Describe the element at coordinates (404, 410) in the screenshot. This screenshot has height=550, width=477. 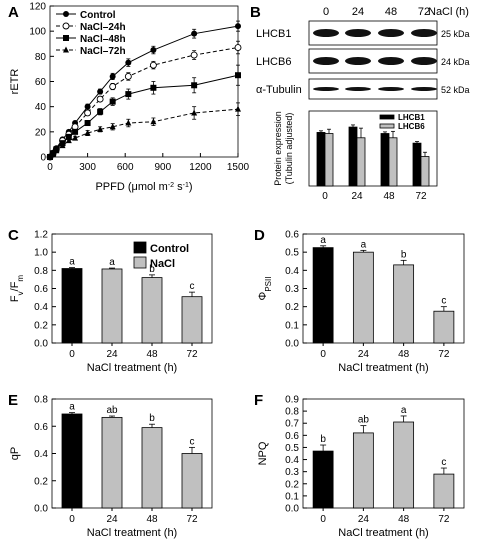
I see `panel-f-sig-letter: a` at that location.